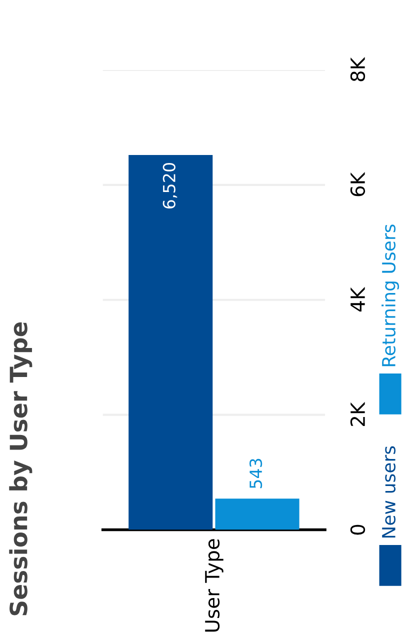  I want to click on text: Sessions by User Type, so click(20, 469).